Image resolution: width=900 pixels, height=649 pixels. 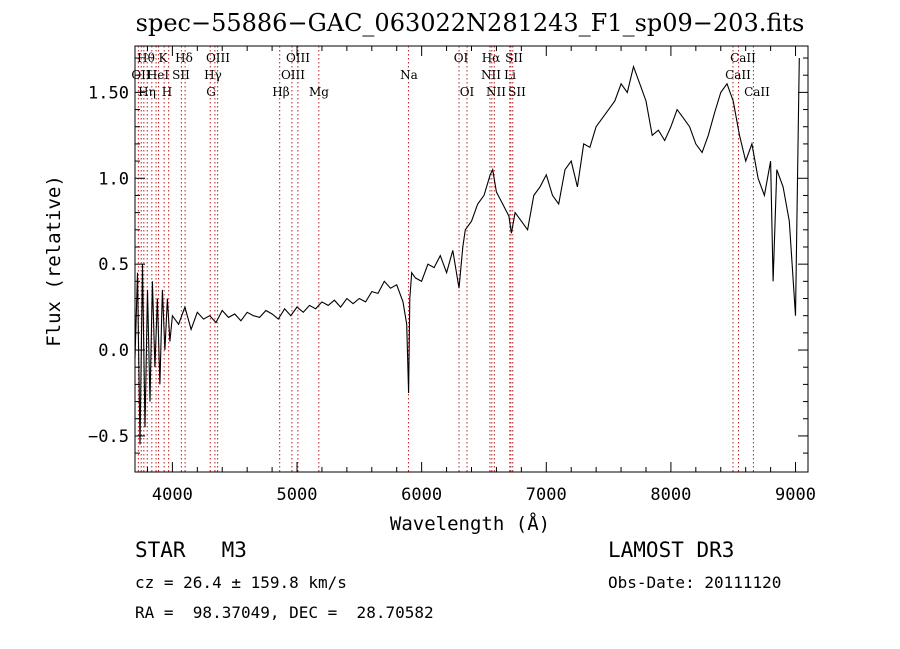 I want to click on line-label: Li, so click(x=510, y=75).